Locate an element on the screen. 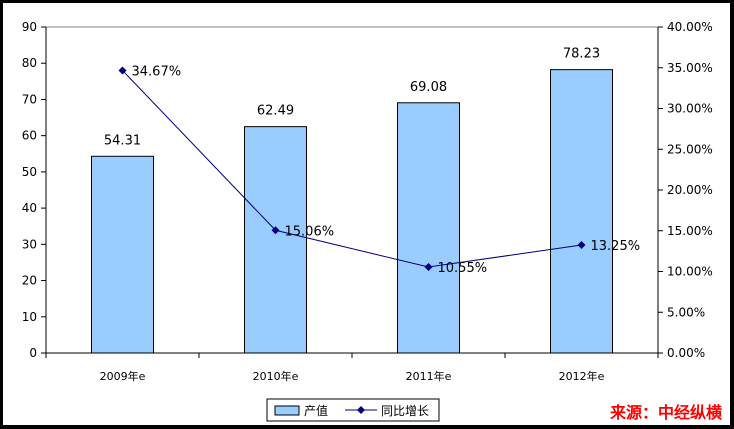  y-right-tick-label: 30.00% is located at coordinates (690, 109).